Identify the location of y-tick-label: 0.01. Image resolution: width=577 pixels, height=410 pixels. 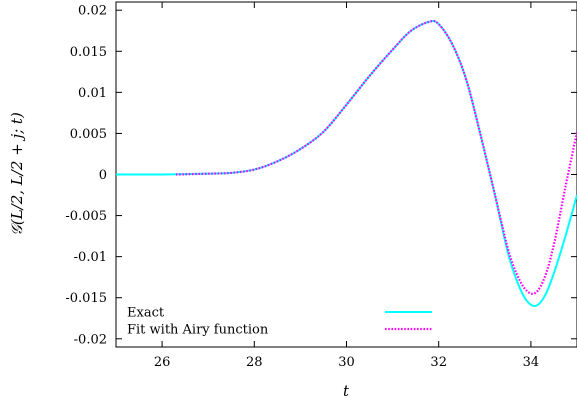
(92, 93).